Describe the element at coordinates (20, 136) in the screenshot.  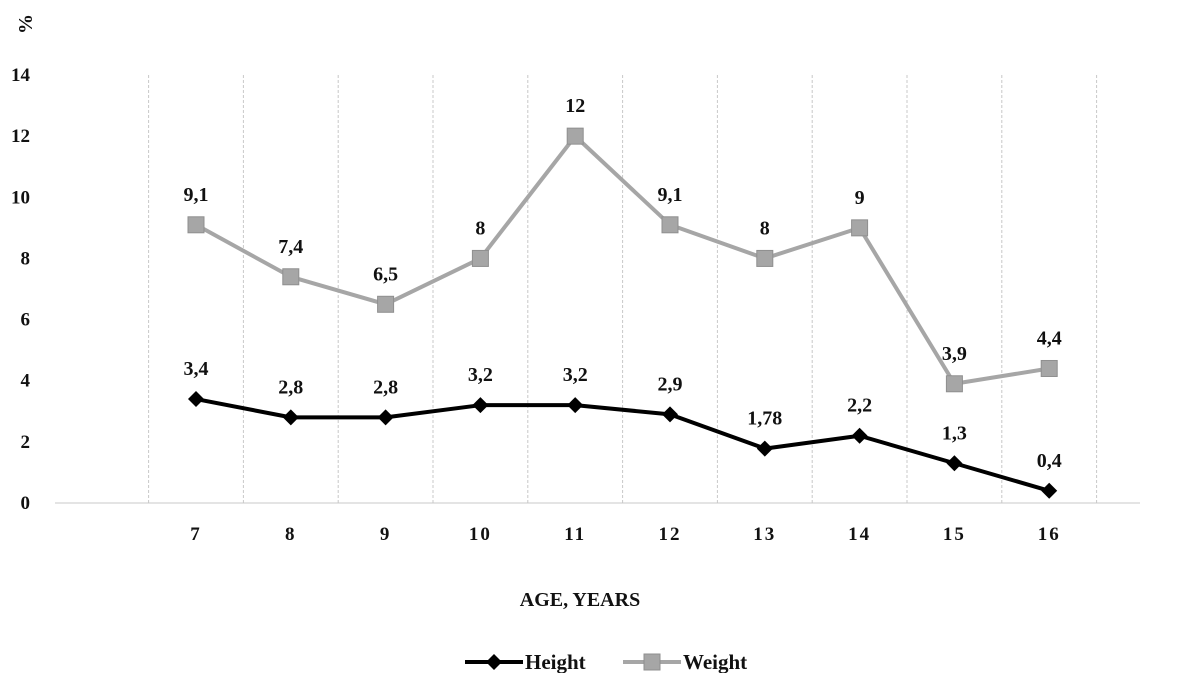
I see `y-tick-label: 12` at that location.